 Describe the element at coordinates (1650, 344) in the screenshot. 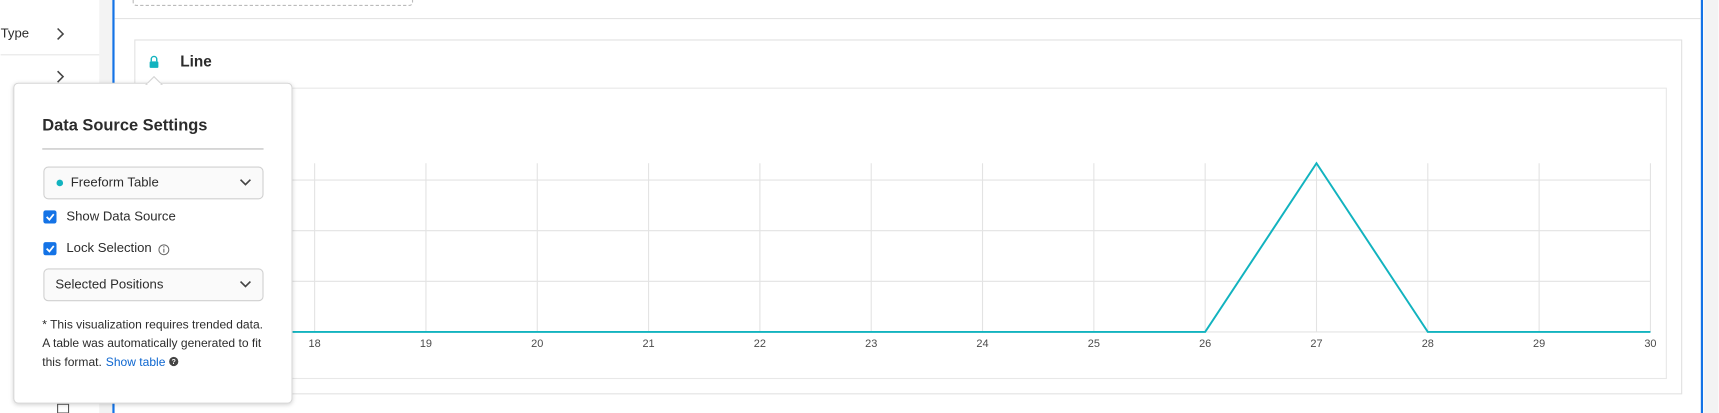

I see `x-tick-label: 30` at that location.